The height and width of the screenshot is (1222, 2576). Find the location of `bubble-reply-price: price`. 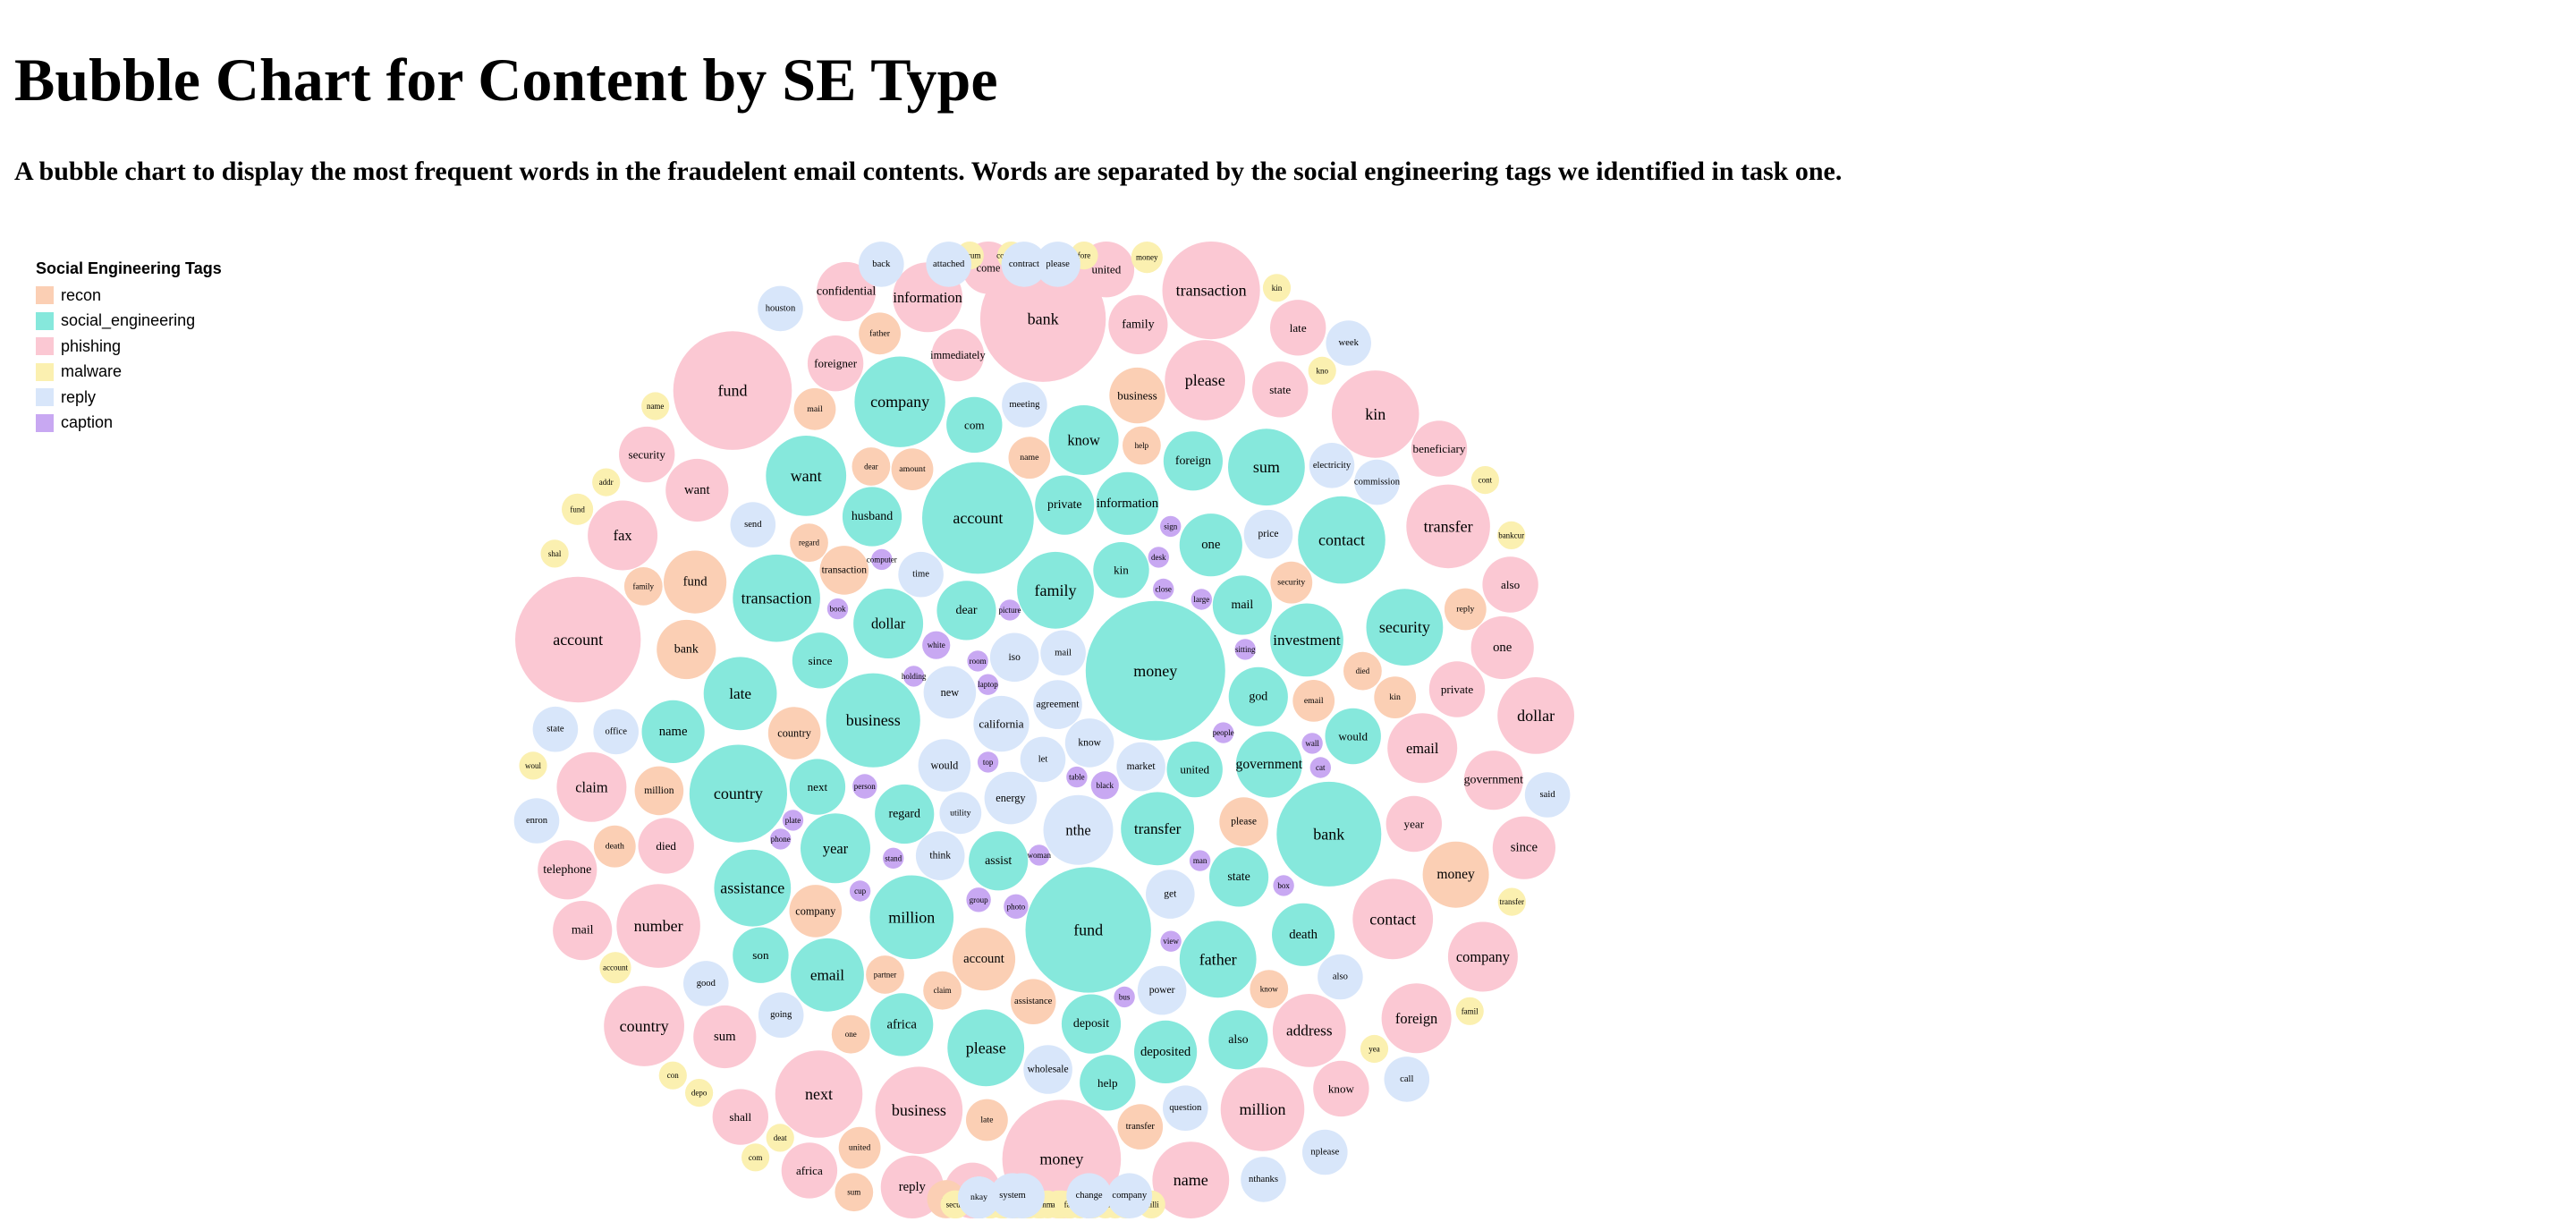

bubble-reply-price: price is located at coordinates (1268, 534).